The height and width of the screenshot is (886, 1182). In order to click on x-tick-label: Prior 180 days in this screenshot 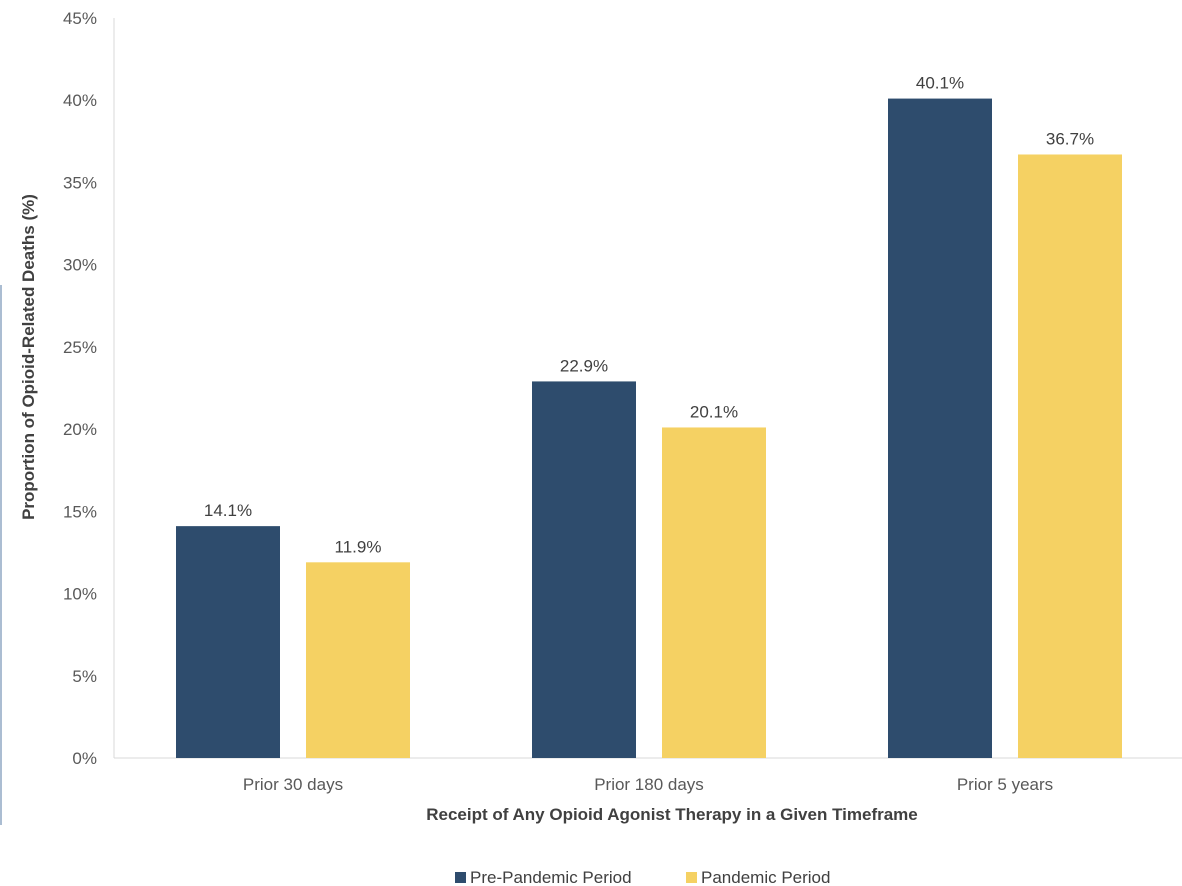, I will do `click(649, 784)`.